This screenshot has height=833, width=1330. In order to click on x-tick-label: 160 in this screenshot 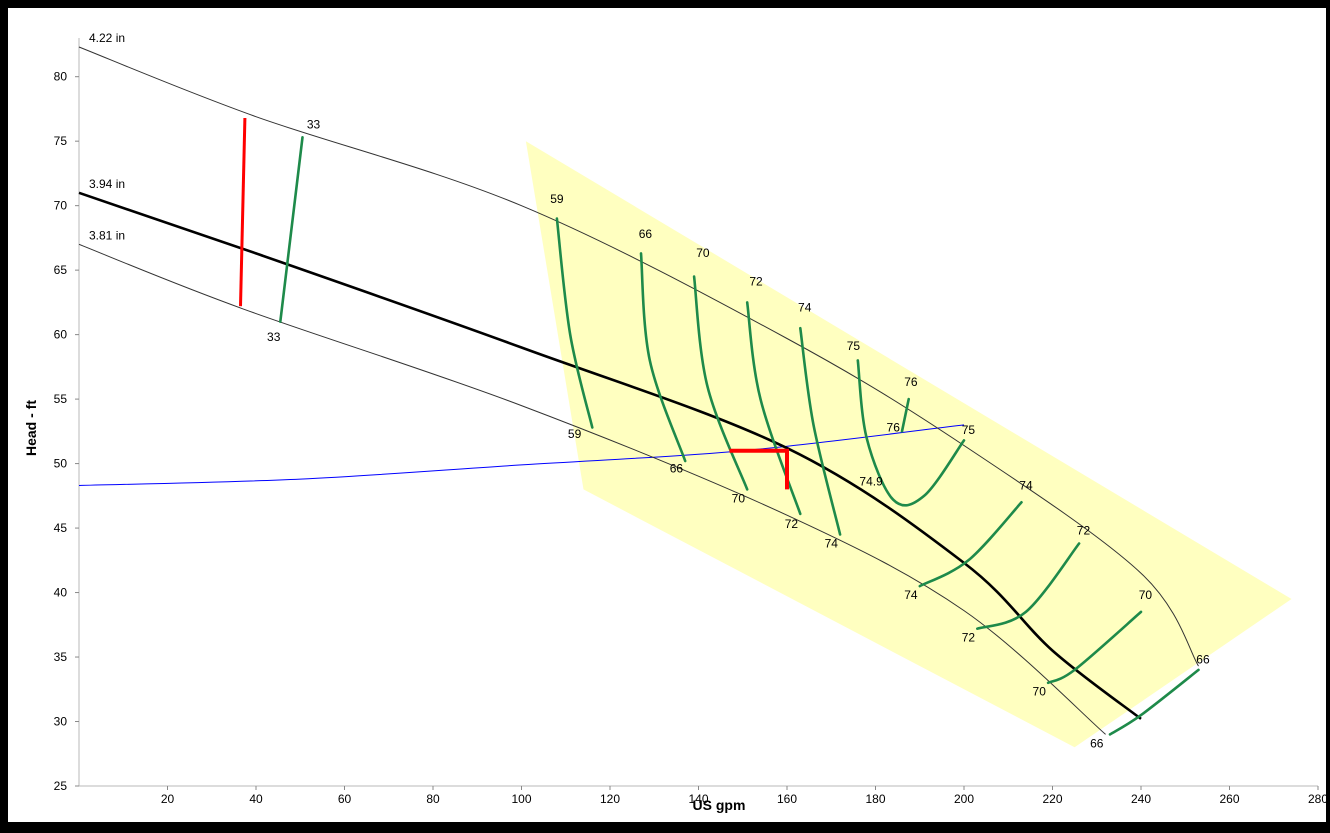, I will do `click(787, 799)`.